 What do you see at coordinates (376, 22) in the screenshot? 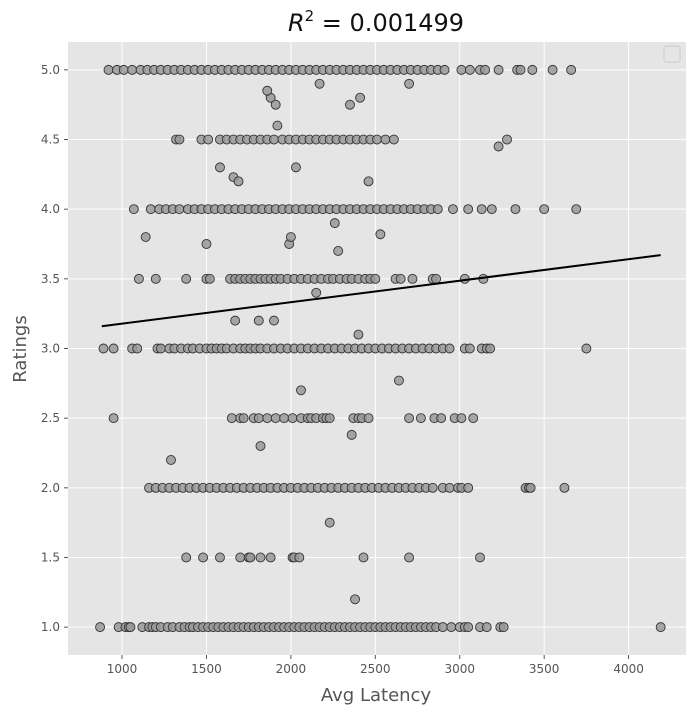
I see `chart-title: R2 = 0.001499` at bounding box center [376, 22].